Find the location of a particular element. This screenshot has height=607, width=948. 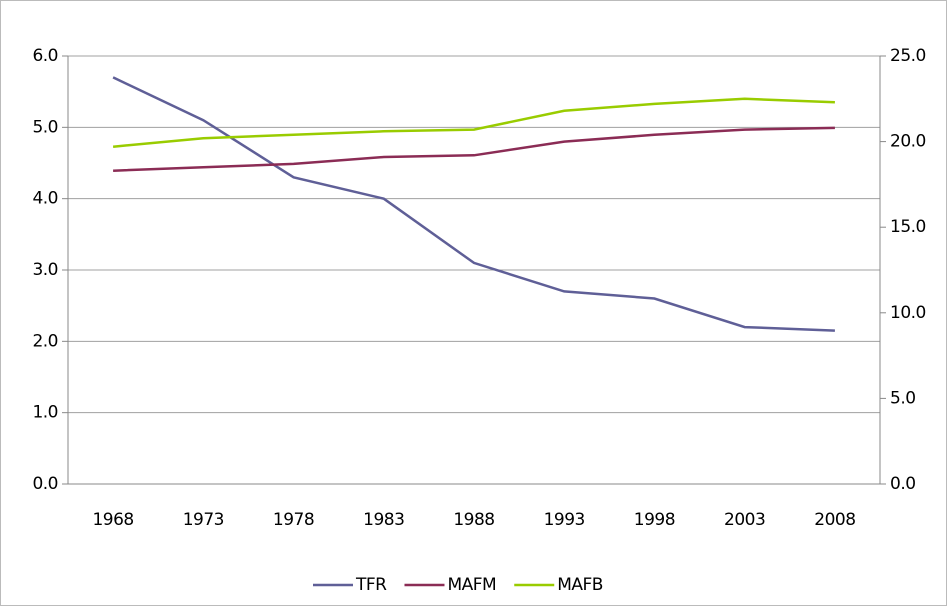

y-tick-label: 6.0 is located at coordinates (45, 56).